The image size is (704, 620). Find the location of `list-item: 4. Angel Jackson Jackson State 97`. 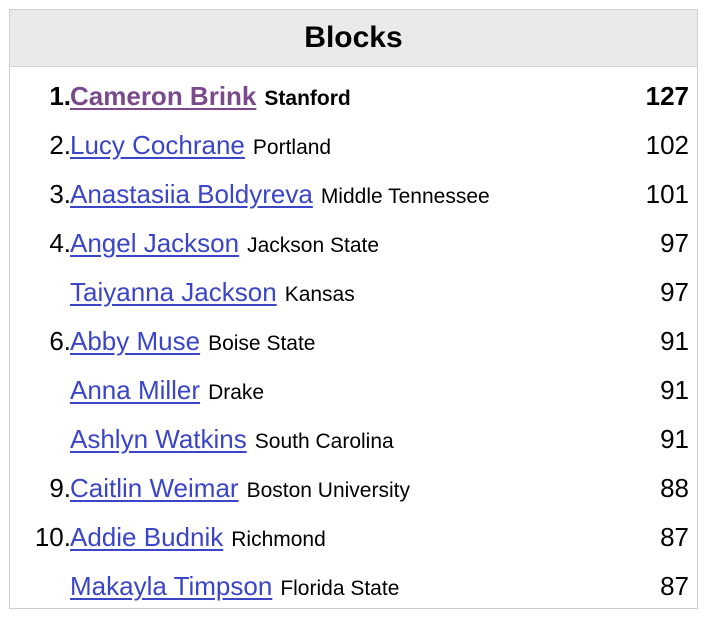

list-item: 4. Angel Jackson Jackson State 97 is located at coordinates (353, 238).